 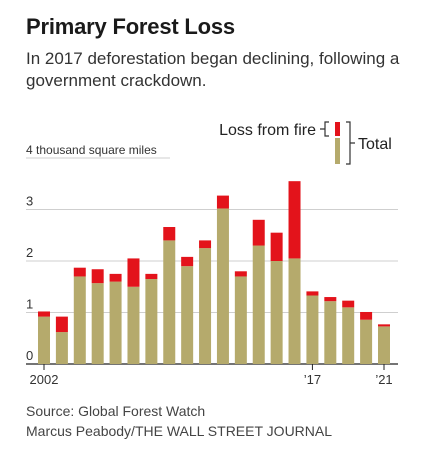 What do you see at coordinates (29, 355) in the screenshot?
I see `y-tick-label: 0` at bounding box center [29, 355].